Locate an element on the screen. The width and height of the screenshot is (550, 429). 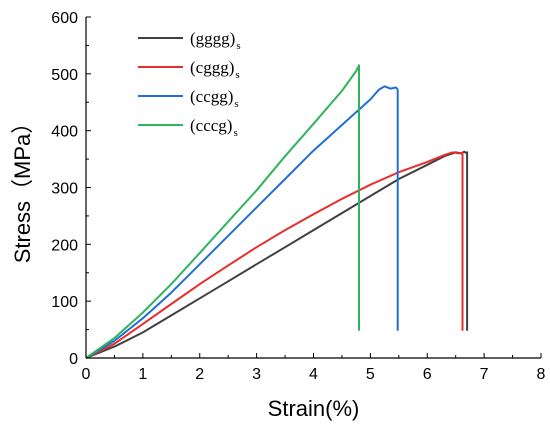
y-tick-label: 0 is located at coordinates (73, 359).